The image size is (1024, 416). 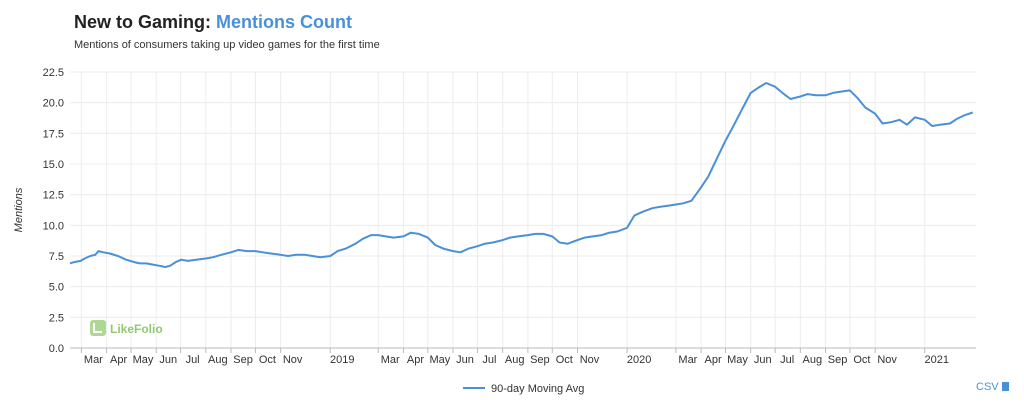 I want to click on chart-title-main: New to Gaming:, so click(x=143, y=22).